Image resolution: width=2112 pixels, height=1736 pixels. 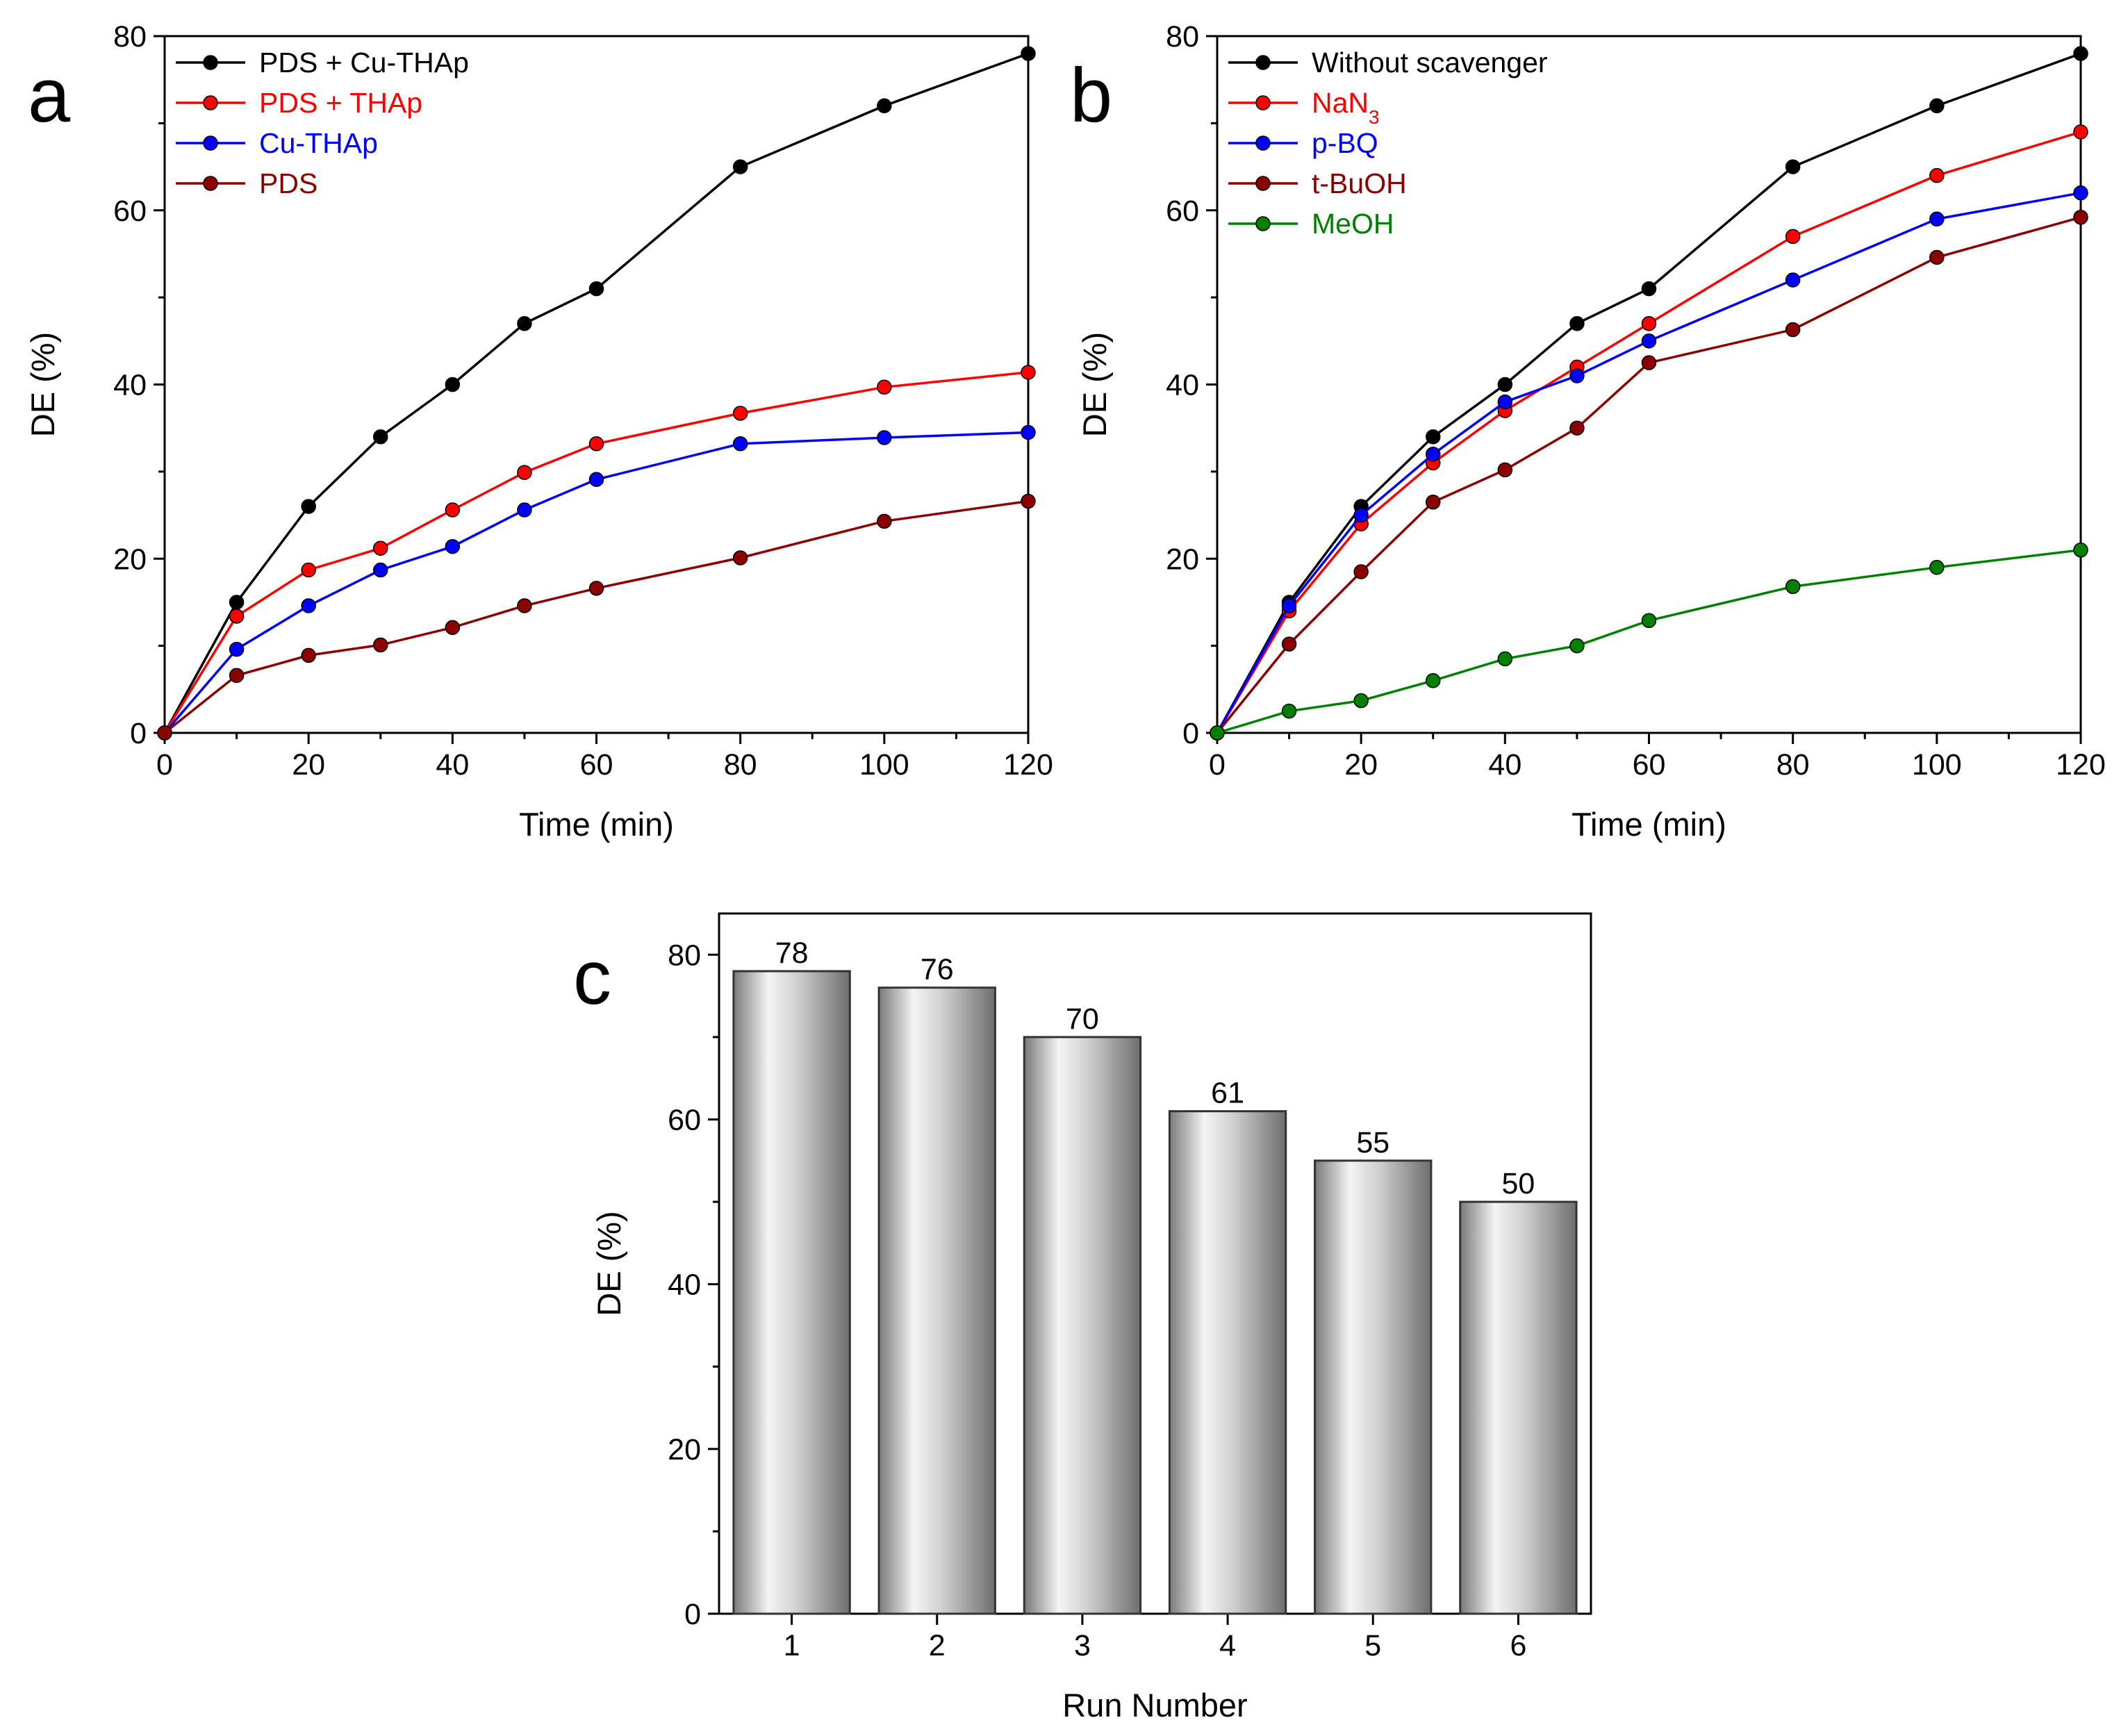 What do you see at coordinates (1217, 765) in the screenshot?
I see `panel-b-x-tick-label: 0` at bounding box center [1217, 765].